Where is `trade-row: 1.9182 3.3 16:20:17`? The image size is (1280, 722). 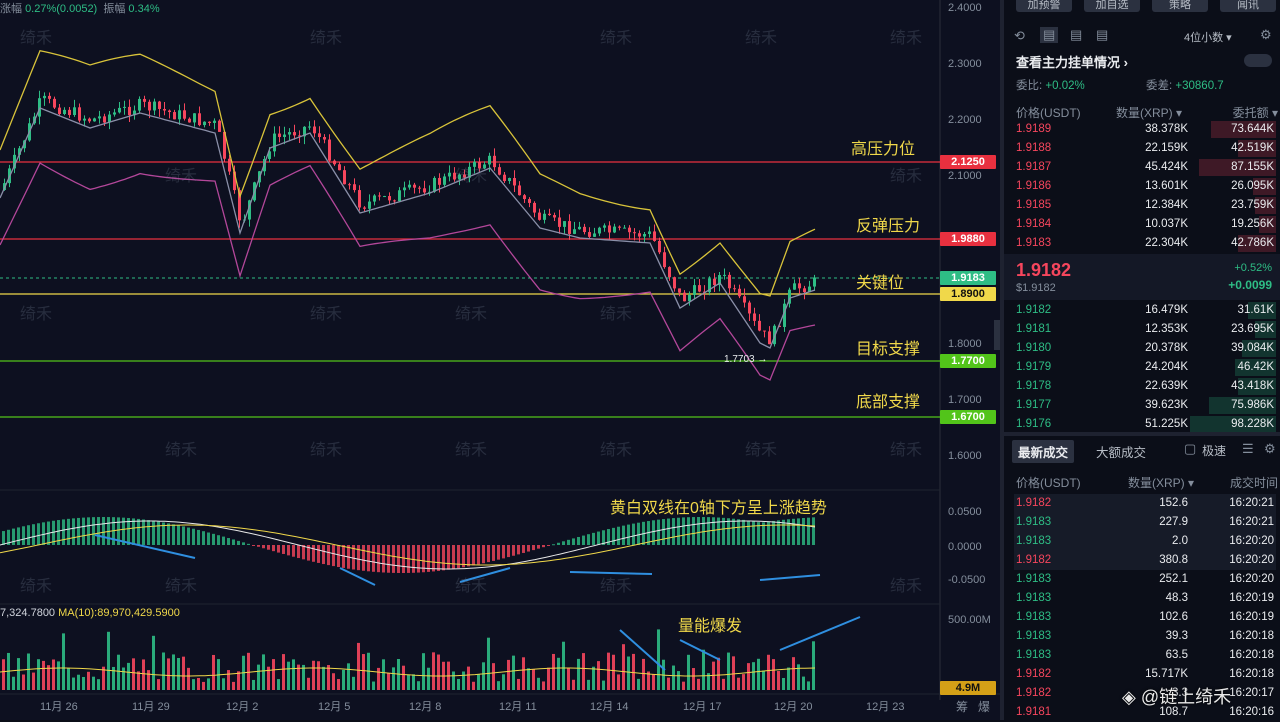 trade-row: 1.9182 3.3 16:20:17 is located at coordinates (1145, 693).